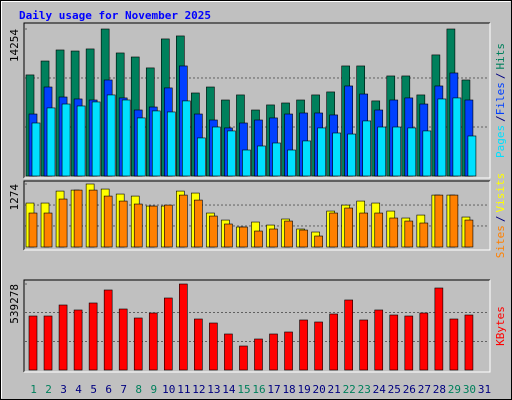 This screenshot has height=400, width=512. Describe the element at coordinates (454, 389) in the screenshot. I see `x-tick-label: 29` at that location.